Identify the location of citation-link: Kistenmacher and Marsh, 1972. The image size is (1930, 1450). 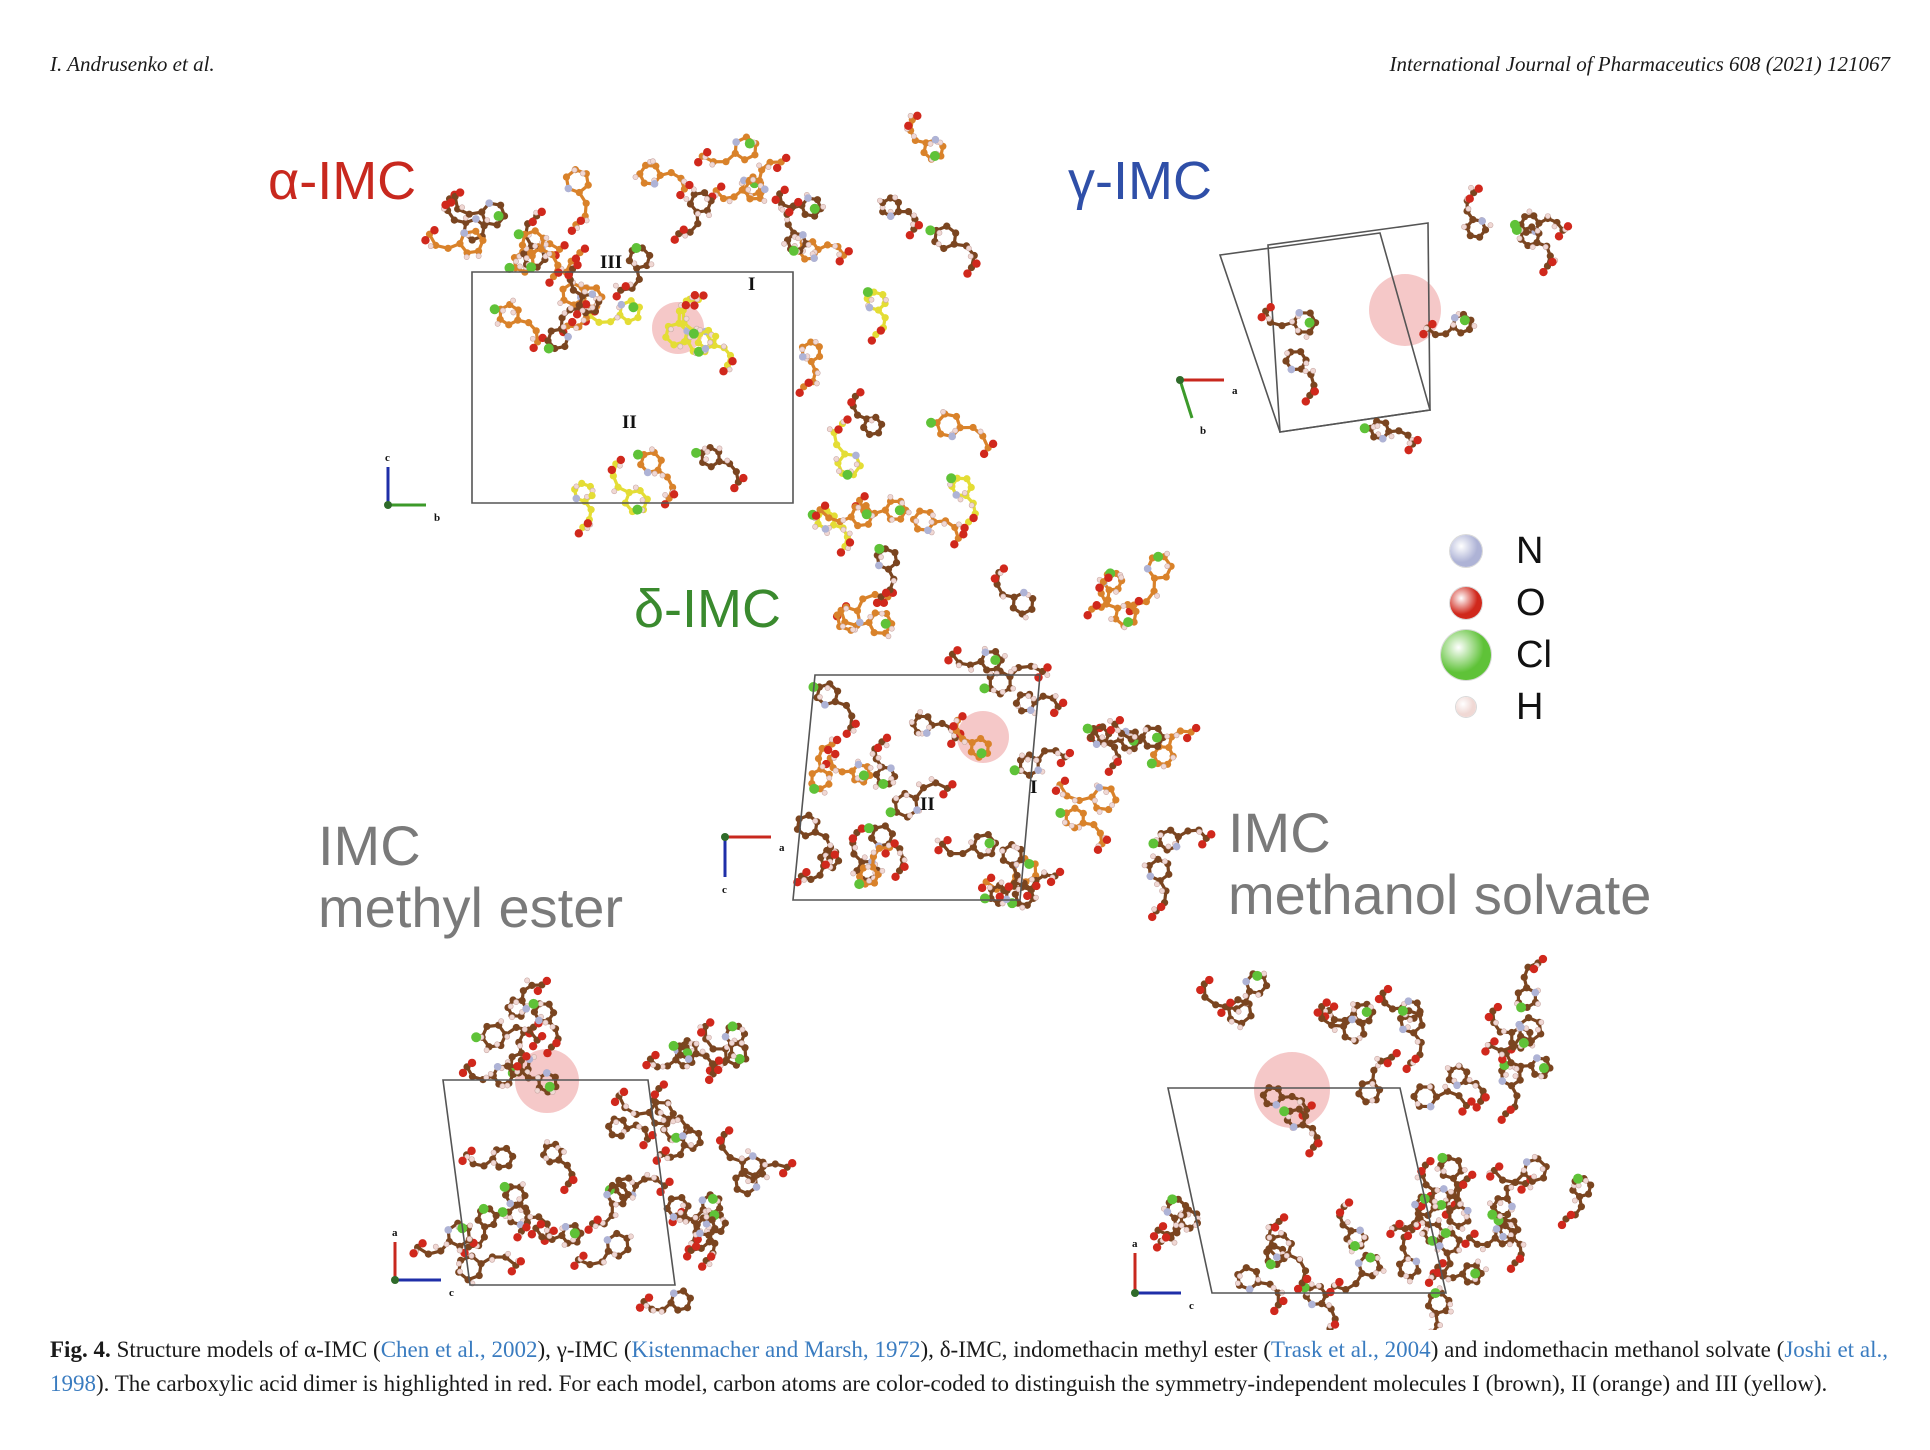
(776, 1349).